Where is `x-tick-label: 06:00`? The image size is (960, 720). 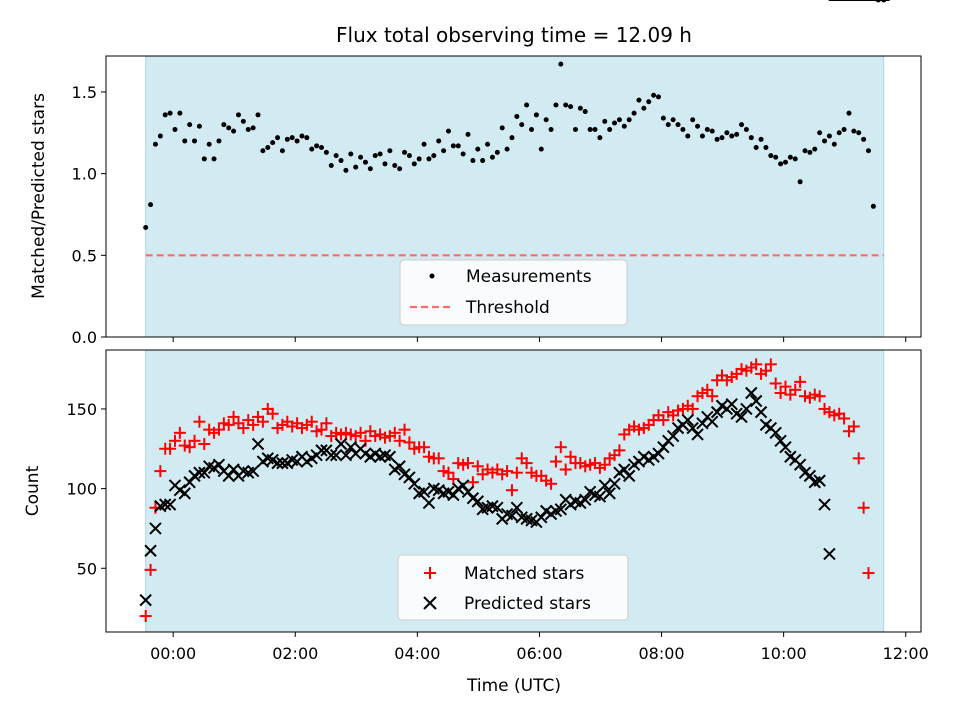 x-tick-label: 06:00 is located at coordinates (539, 653).